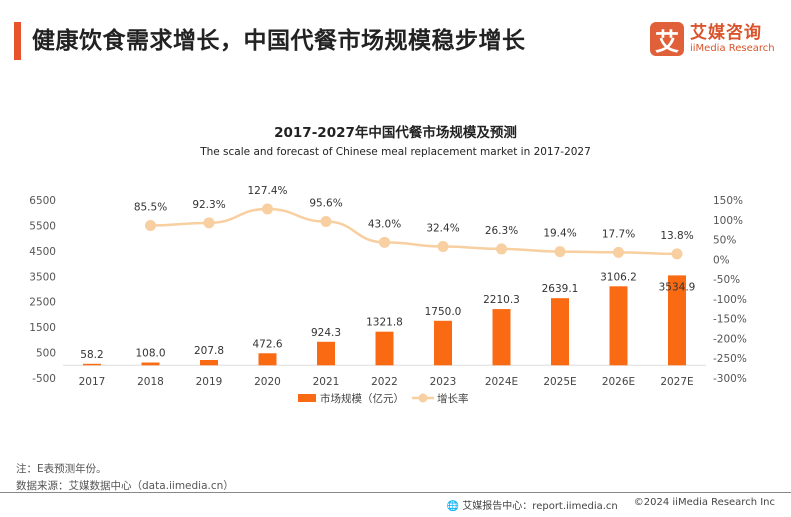 The width and height of the screenshot is (791, 517). Describe the element at coordinates (730, 320) in the screenshot. I see `y-right-tick: -150%` at that location.